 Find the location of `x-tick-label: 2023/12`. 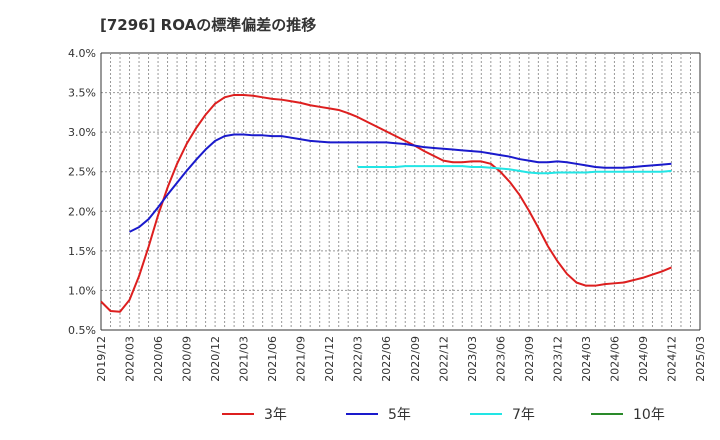

x-tick-label: 2023/12 is located at coordinates (557, 359).